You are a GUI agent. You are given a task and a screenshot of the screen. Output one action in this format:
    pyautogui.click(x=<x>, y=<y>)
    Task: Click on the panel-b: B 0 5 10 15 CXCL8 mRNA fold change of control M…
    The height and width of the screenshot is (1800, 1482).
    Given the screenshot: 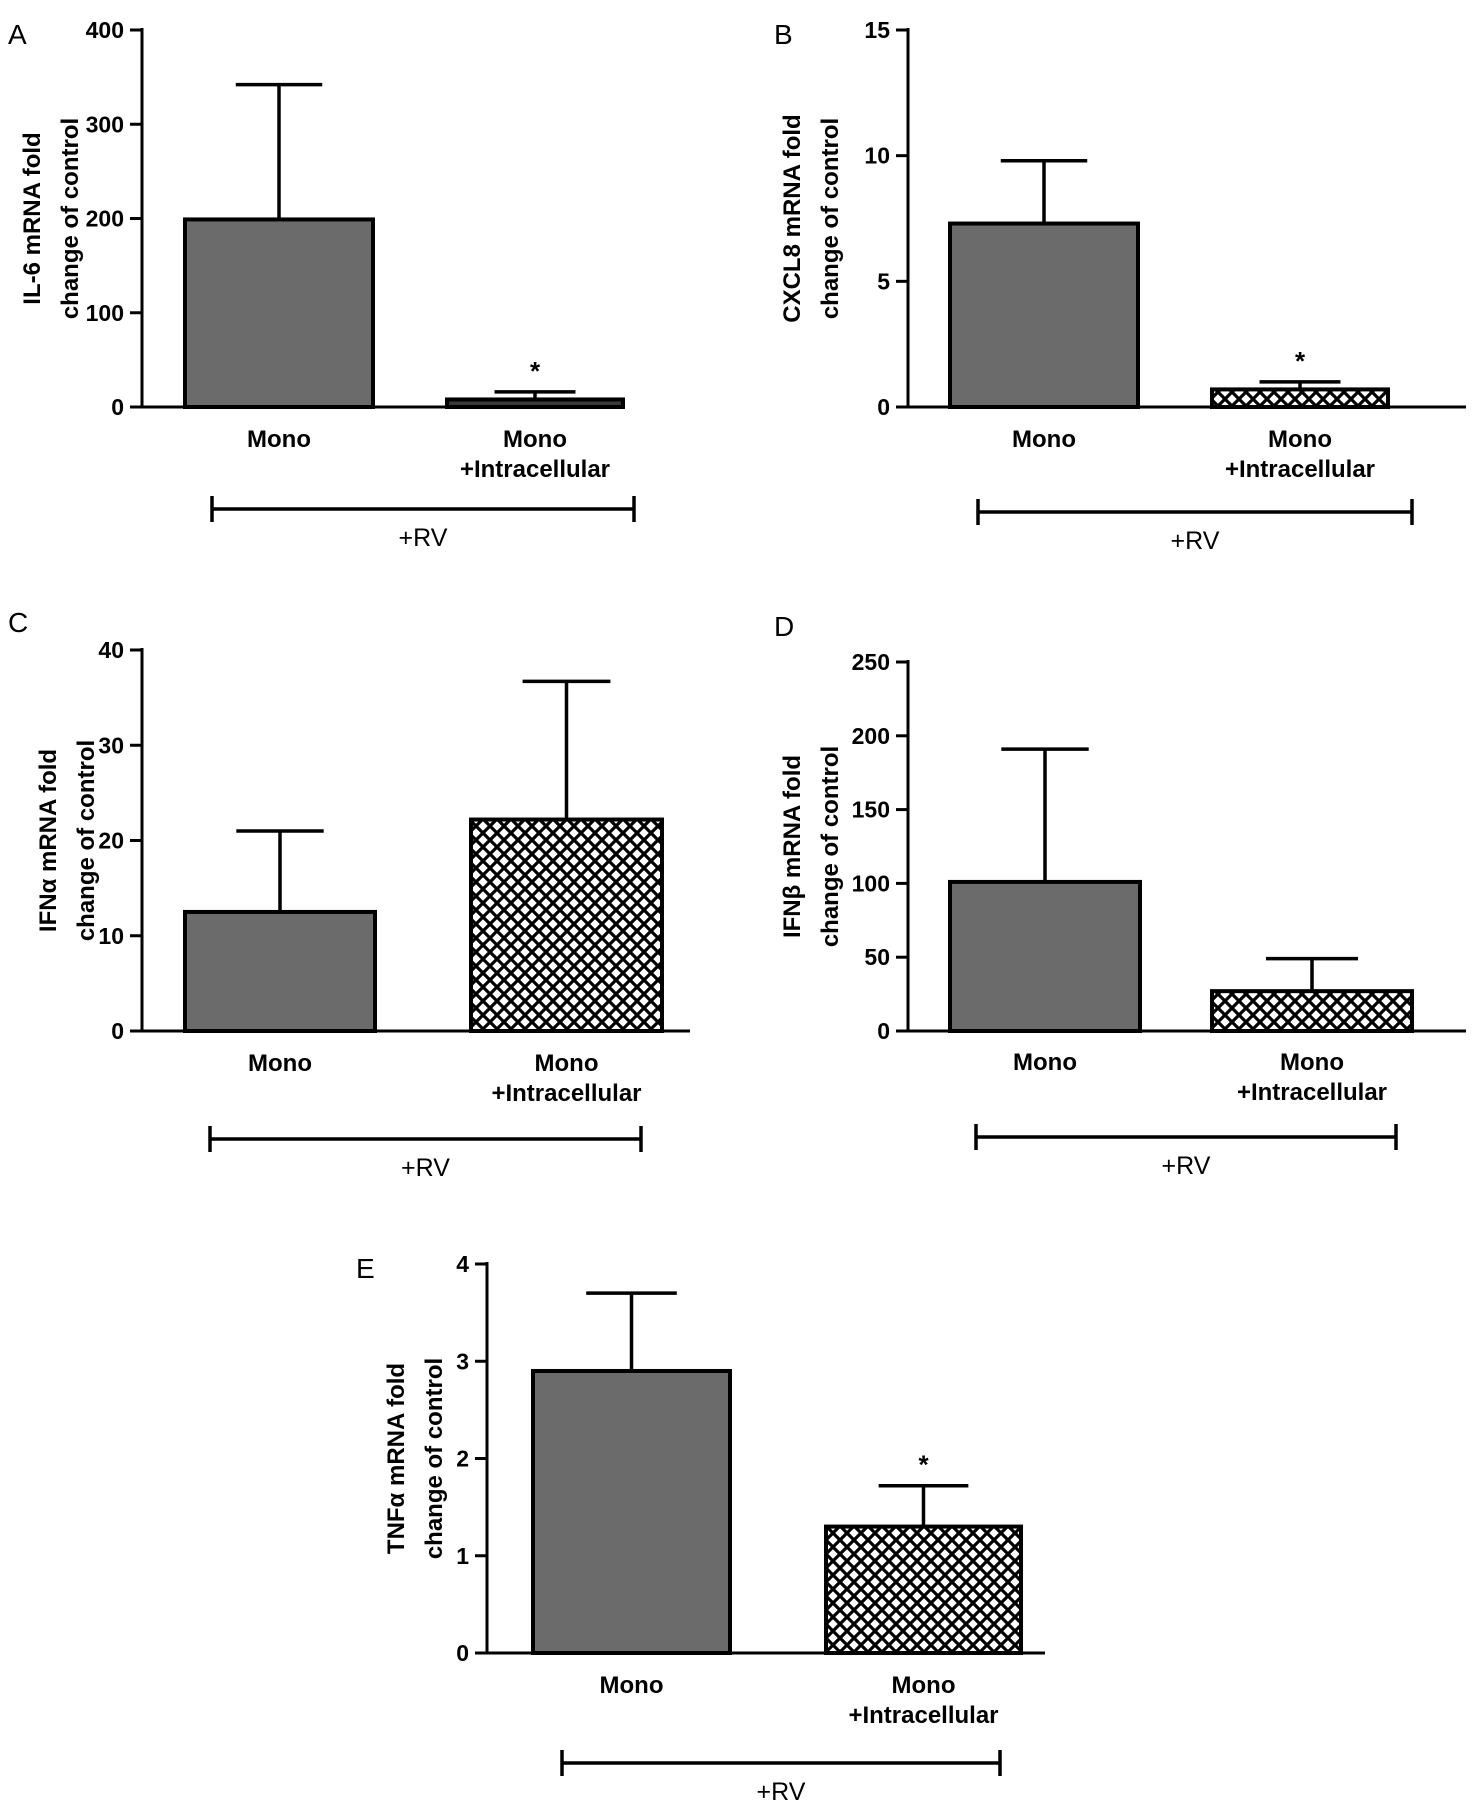 What is the action you would take?
    pyautogui.click(x=1120, y=286)
    